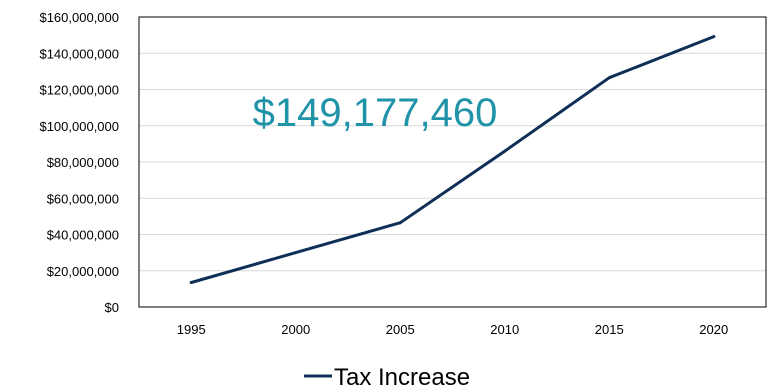 The height and width of the screenshot is (389, 782). I want to click on y-tick-label: $100,000,000, so click(79, 126).